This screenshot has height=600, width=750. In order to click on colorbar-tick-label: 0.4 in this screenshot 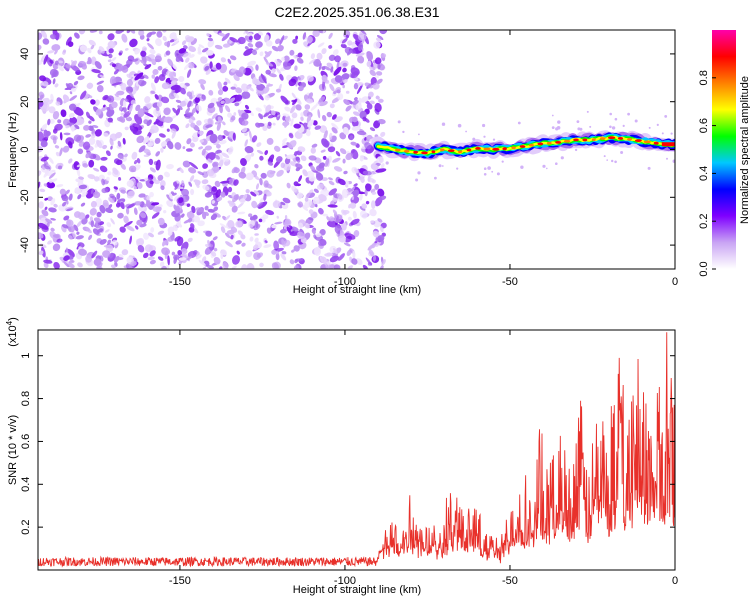, I will do `click(704, 173)`.